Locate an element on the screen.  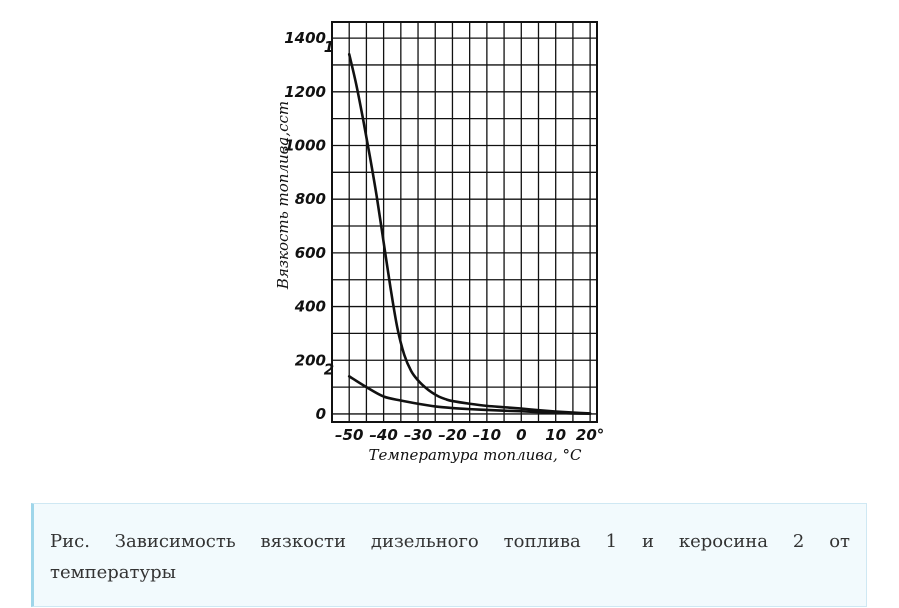
x-tick-label: –40 is located at coordinates (383, 435).